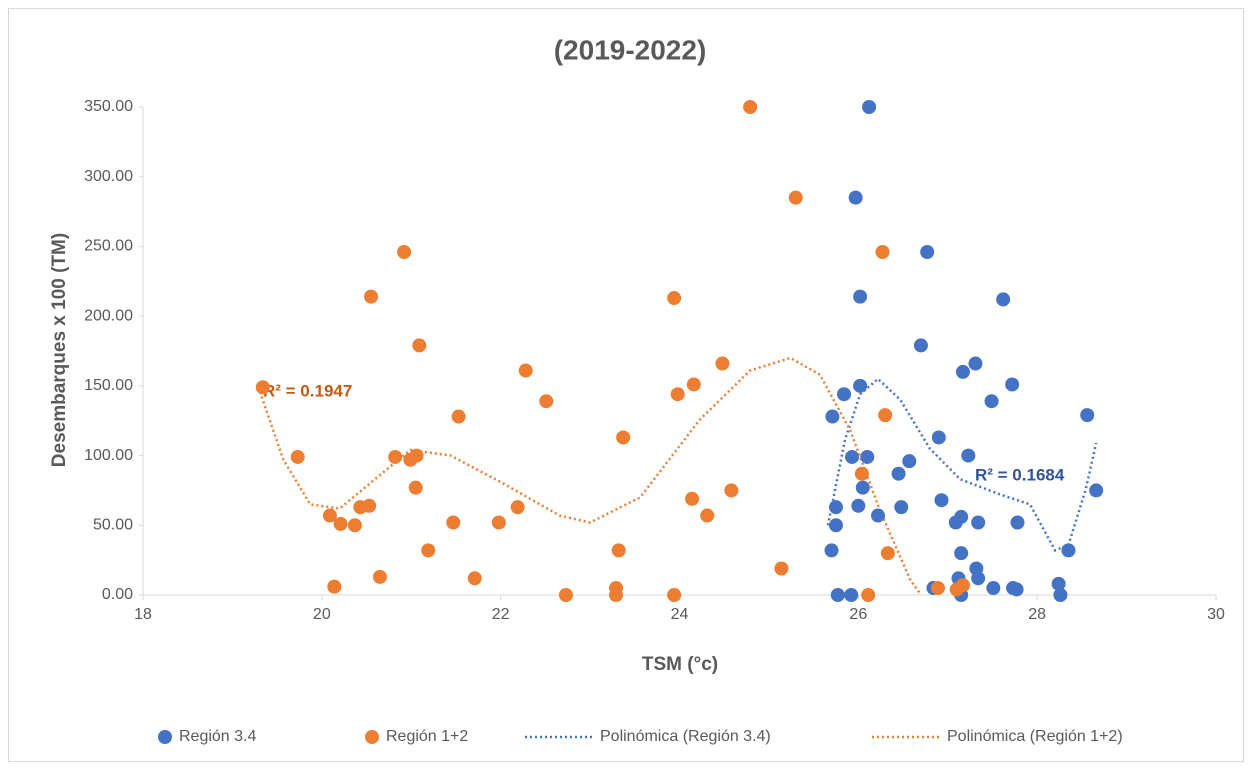 The width and height of the screenshot is (1252, 770). Describe the element at coordinates (680, 664) in the screenshot. I see `x-axis-title: TSM (°c)` at that location.